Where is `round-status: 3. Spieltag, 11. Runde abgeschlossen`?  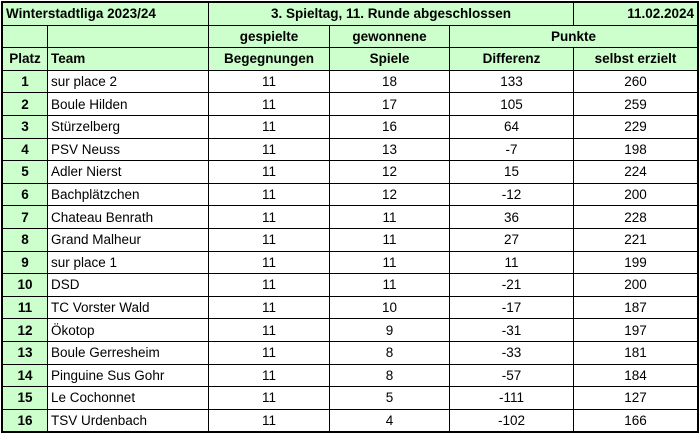 round-status: 3. Spieltag, 11. Runde abgeschlossen is located at coordinates (391, 14).